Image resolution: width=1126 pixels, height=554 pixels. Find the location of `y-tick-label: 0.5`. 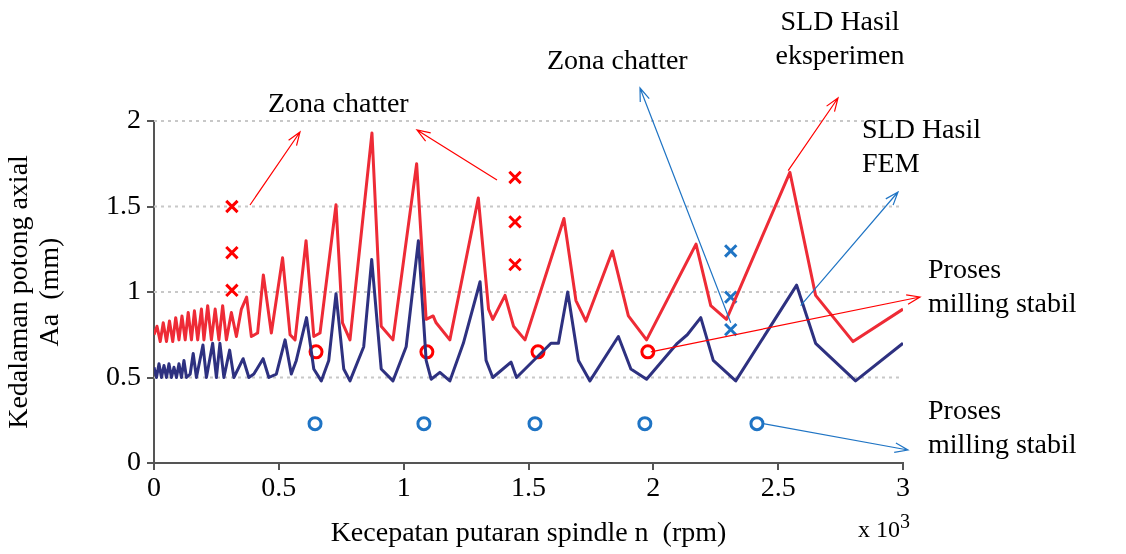

y-tick-label: 0.5 is located at coordinates (123, 375).